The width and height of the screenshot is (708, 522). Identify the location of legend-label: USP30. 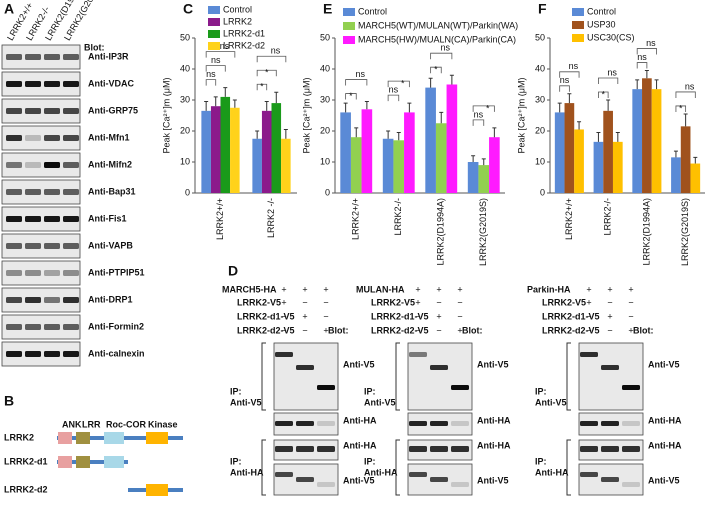
(601, 24).